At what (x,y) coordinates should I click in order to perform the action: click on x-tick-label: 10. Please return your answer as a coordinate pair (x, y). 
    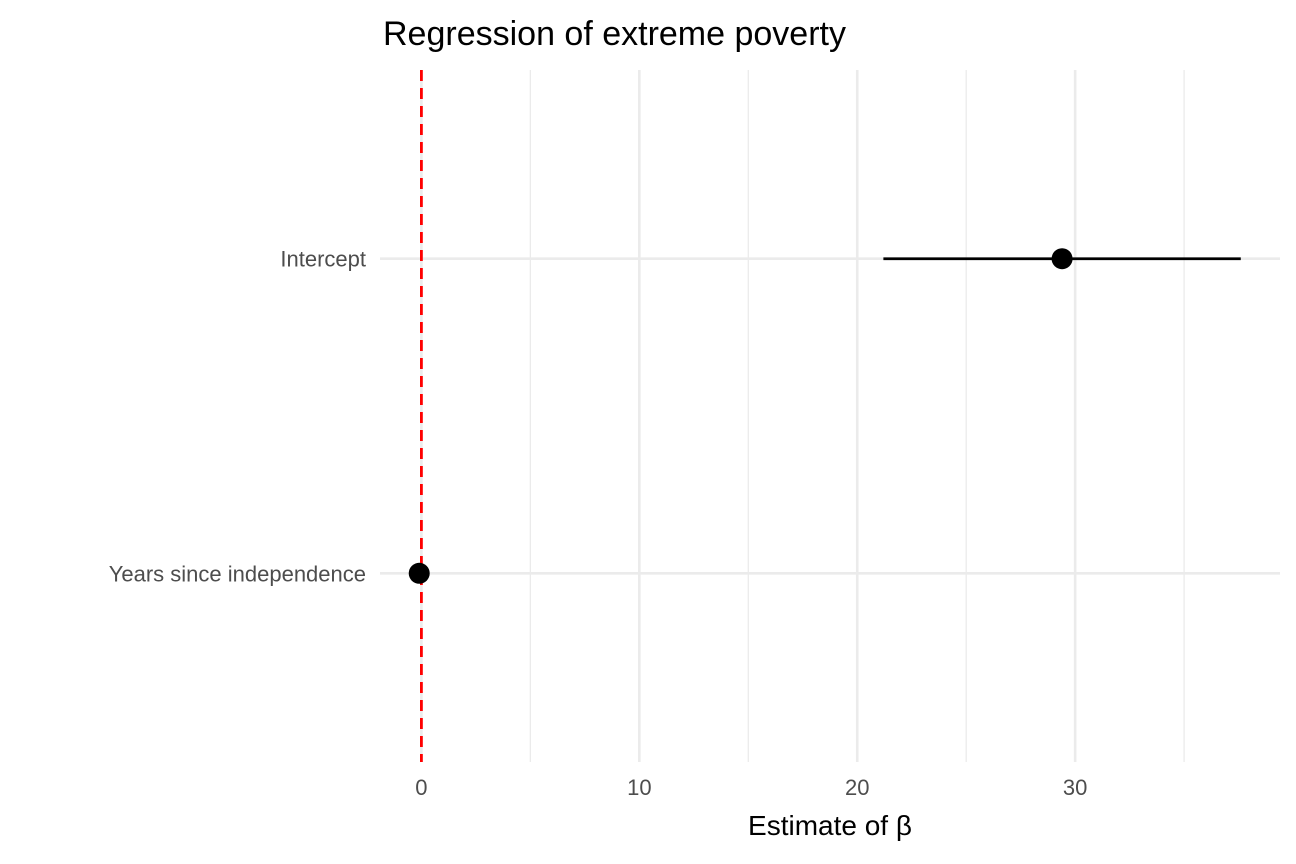
    Looking at the image, I should click on (639, 787).